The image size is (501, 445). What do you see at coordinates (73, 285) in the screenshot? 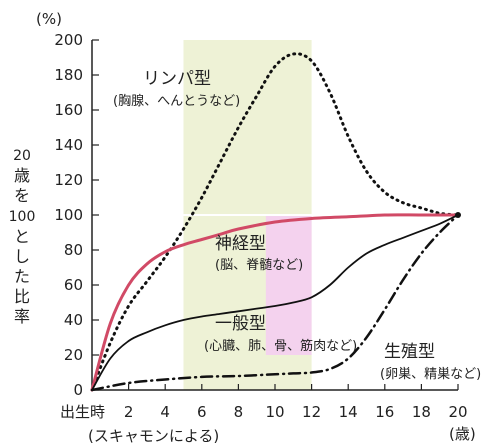
I see `y-tick-label: 60` at bounding box center [73, 285].